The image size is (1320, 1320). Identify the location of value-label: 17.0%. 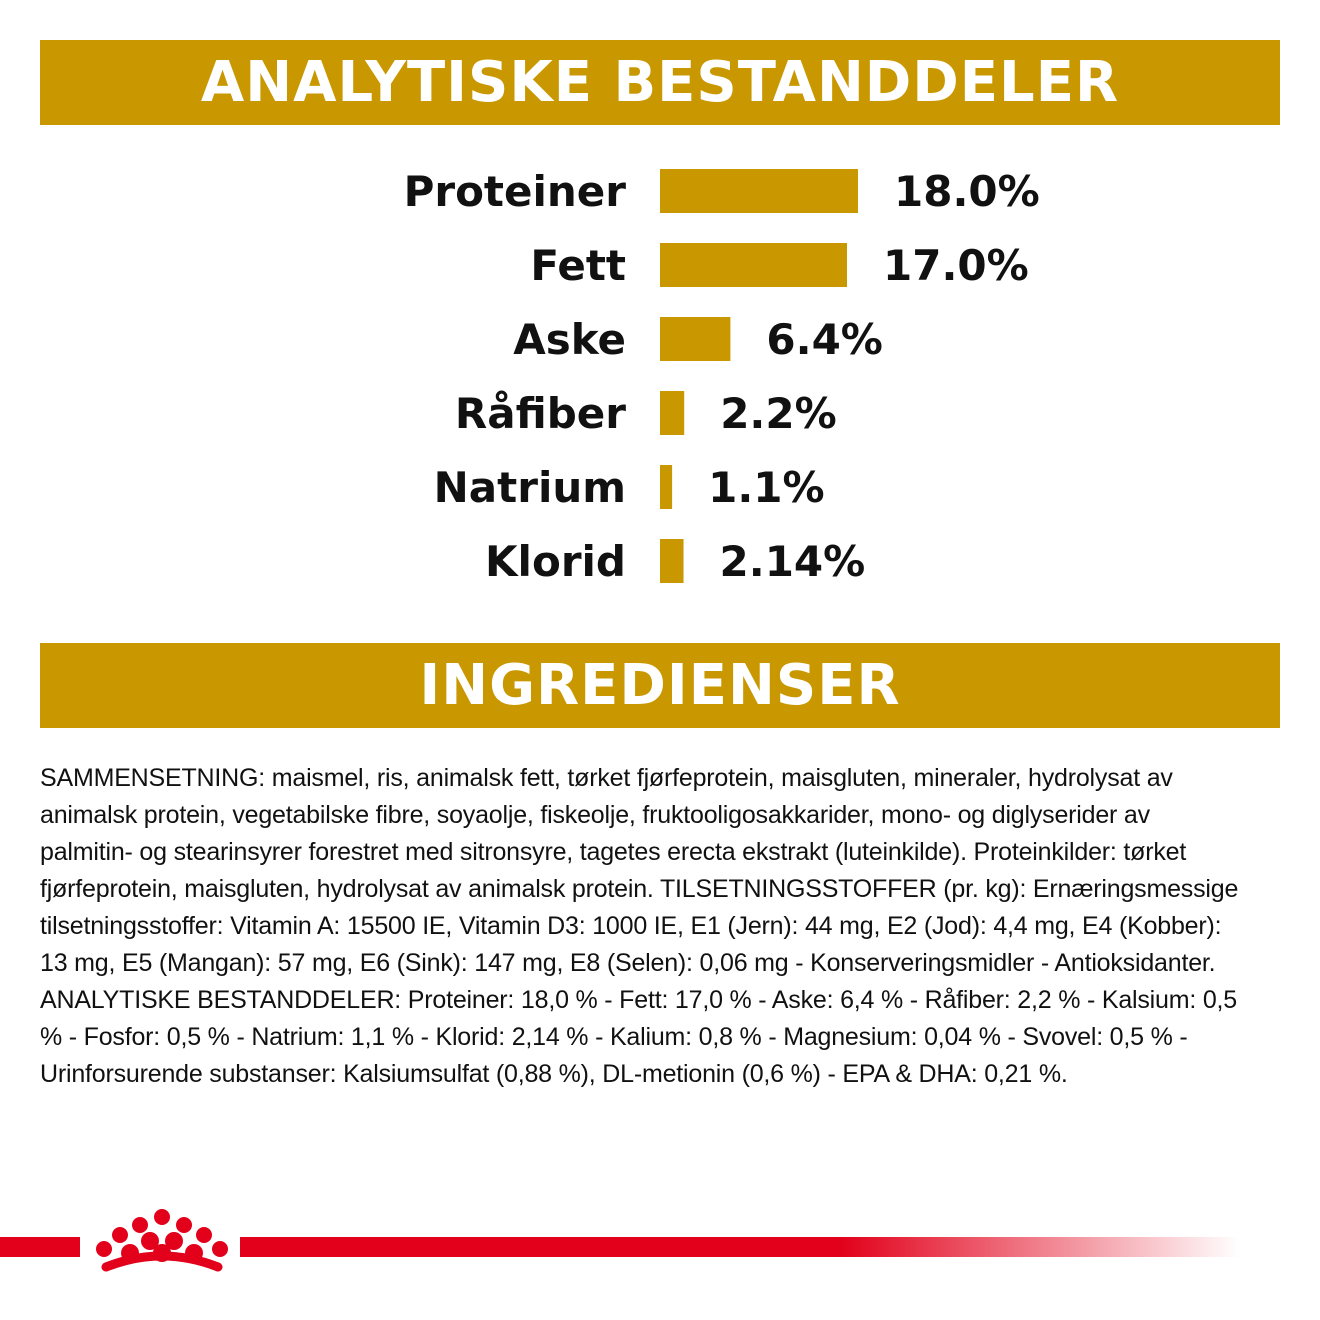
(956, 265).